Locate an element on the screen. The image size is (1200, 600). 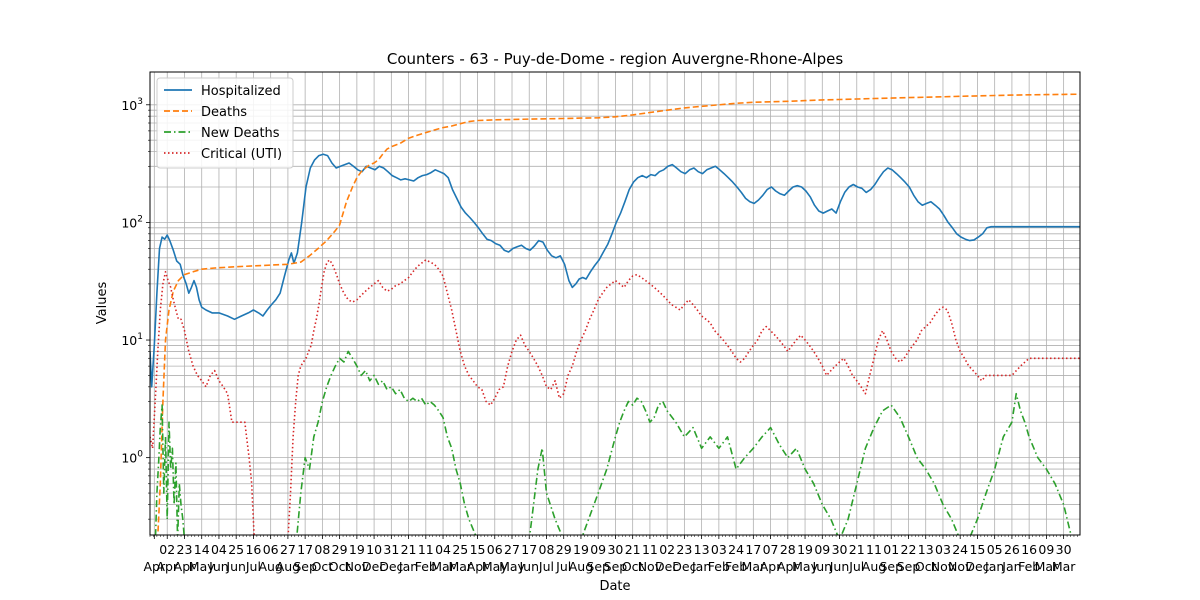
x-tick-day-label: 22 is located at coordinates (909, 549).